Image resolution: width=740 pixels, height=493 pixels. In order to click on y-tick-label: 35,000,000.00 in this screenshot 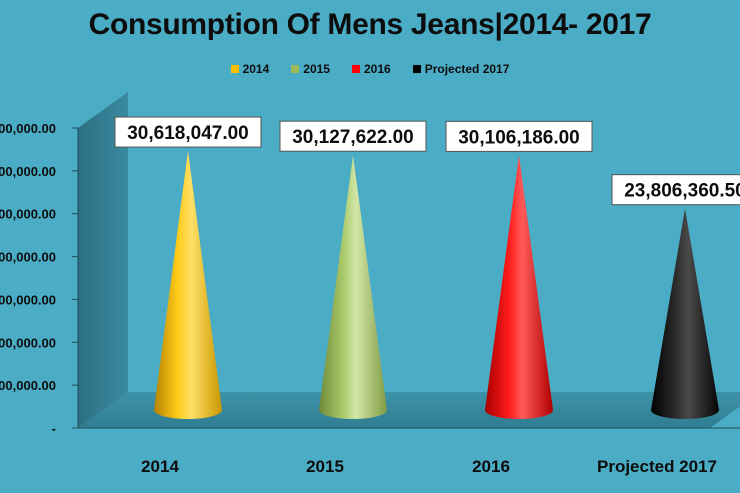, I will do `click(28, 128)`.